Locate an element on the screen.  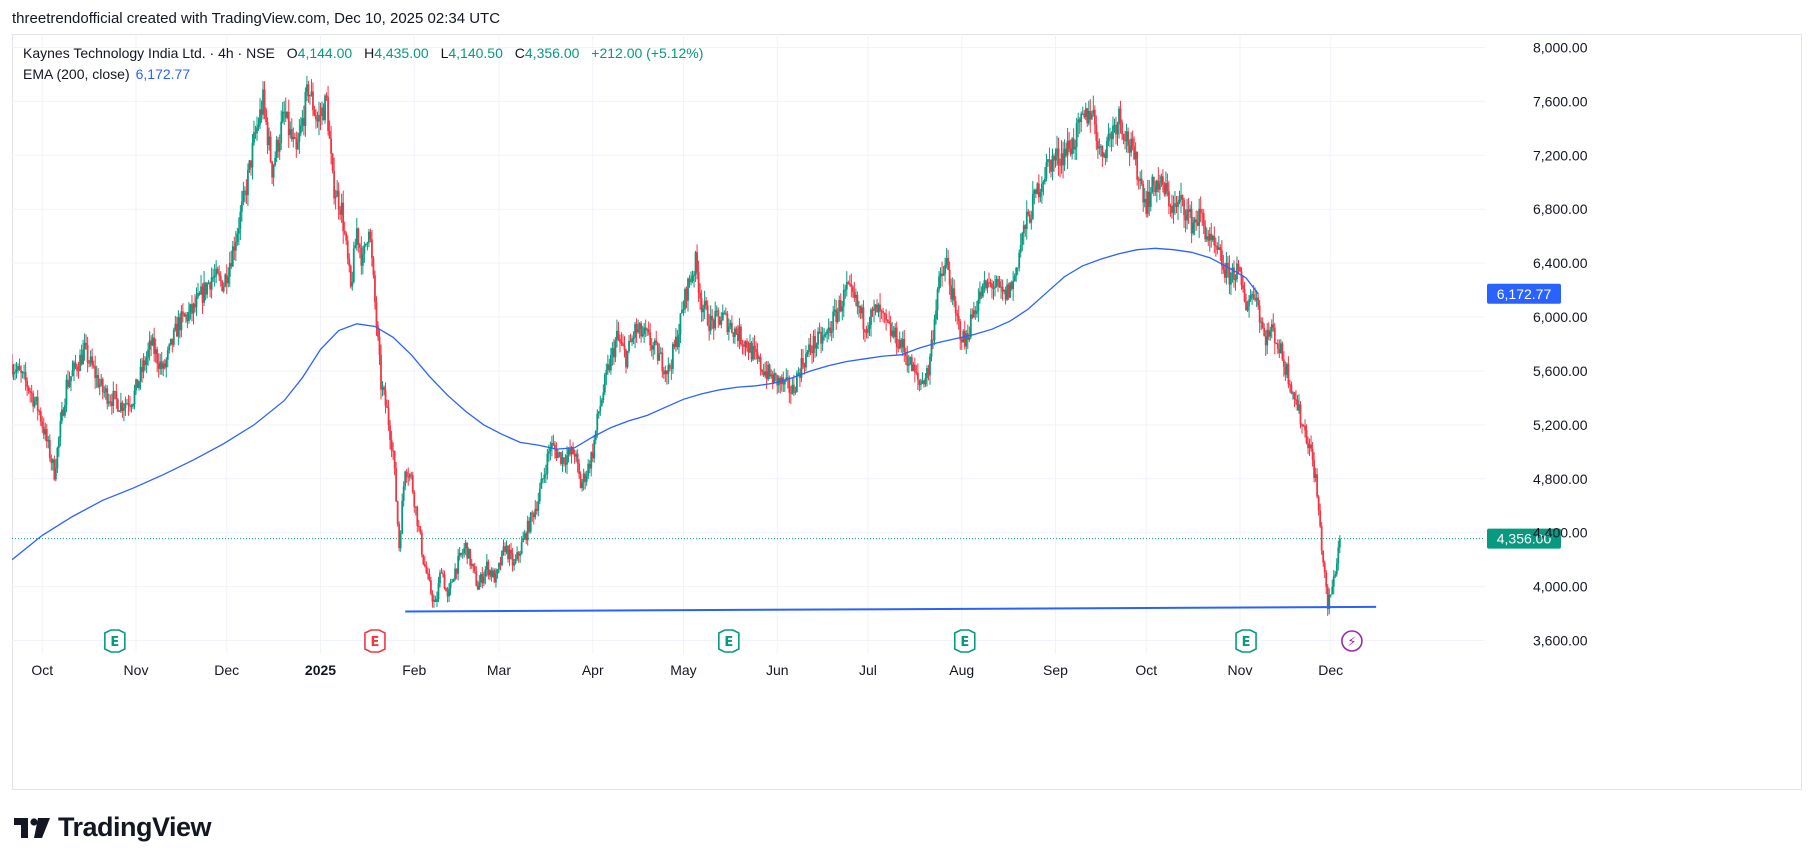
support-trendline is located at coordinates (891, 609).